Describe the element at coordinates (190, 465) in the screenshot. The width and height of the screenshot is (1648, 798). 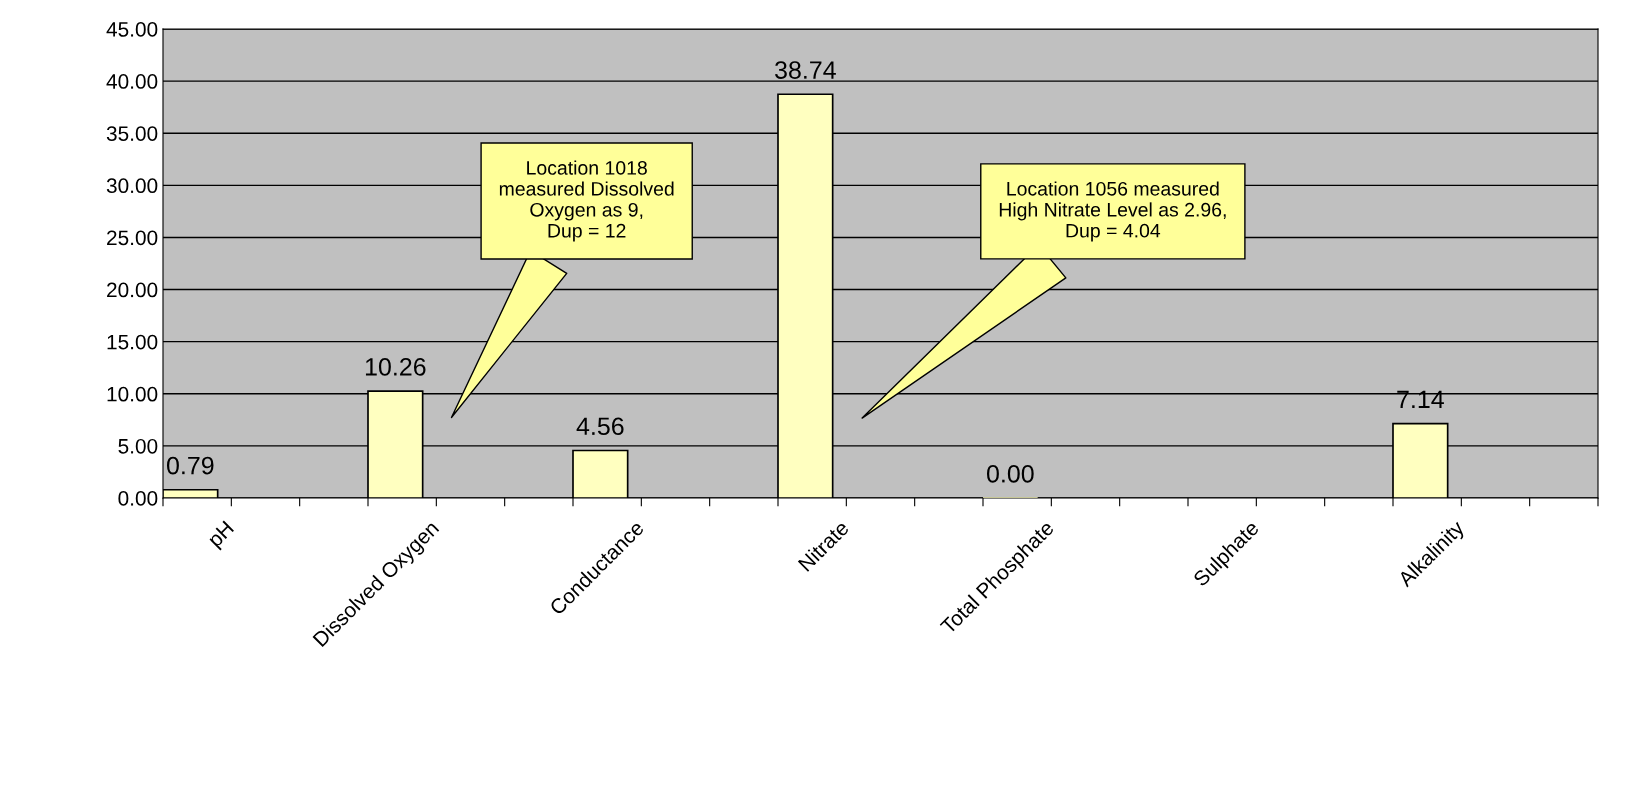
I see `data-label: 0.79` at that location.